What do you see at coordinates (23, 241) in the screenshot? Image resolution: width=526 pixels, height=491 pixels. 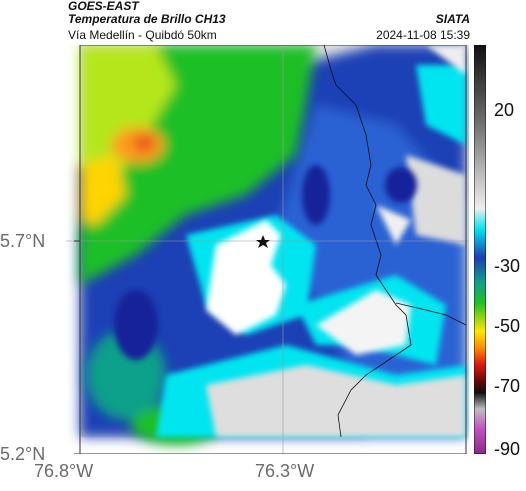 I see `lat-label: 5.7°N` at bounding box center [23, 241].